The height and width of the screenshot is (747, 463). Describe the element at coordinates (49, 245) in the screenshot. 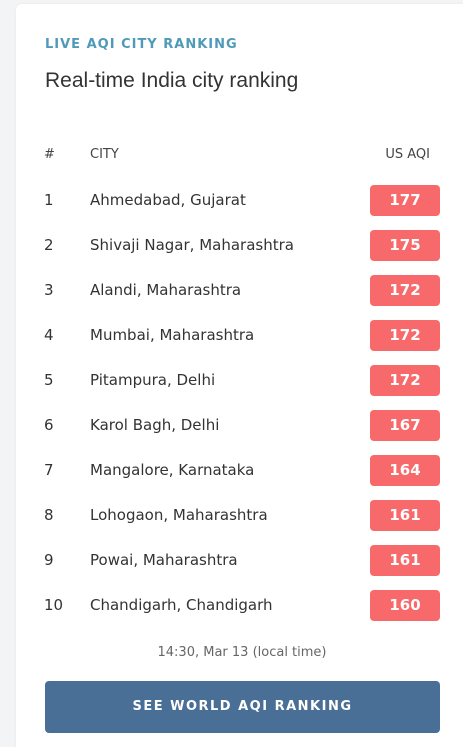

I see `row-rank: 2` at that location.